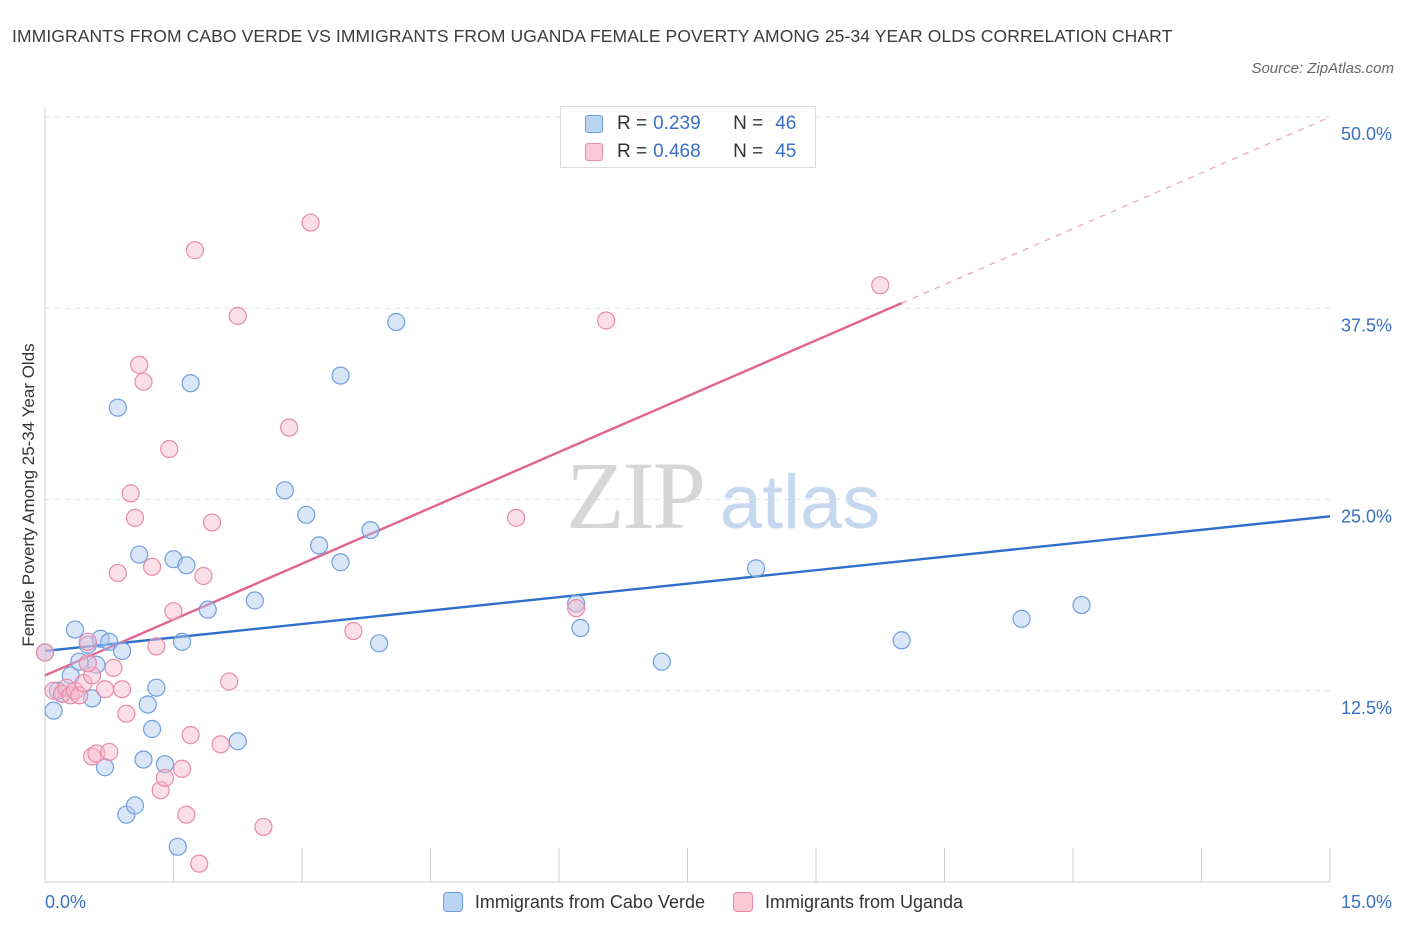  Describe the element at coordinates (687, 584) in the screenshot. I see `trend-line-cabo-verde` at that location.